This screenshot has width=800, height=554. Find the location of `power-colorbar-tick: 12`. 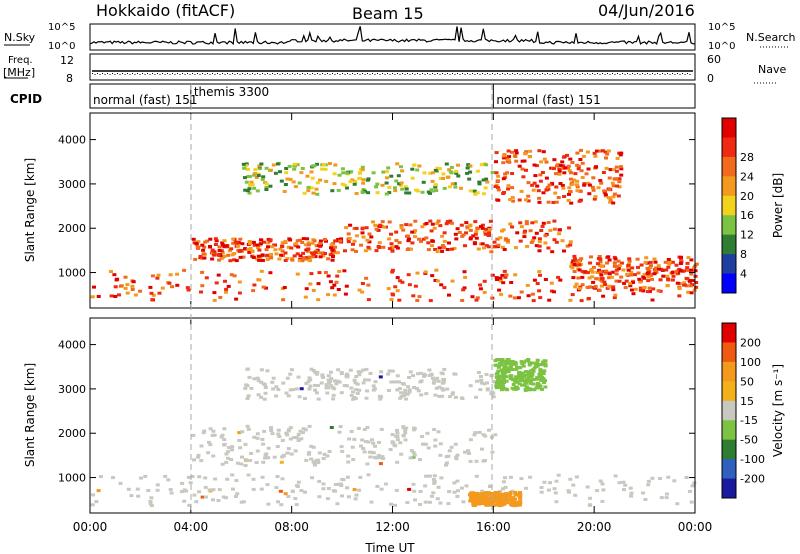

power-colorbar-tick: 12 is located at coordinates (747, 235).